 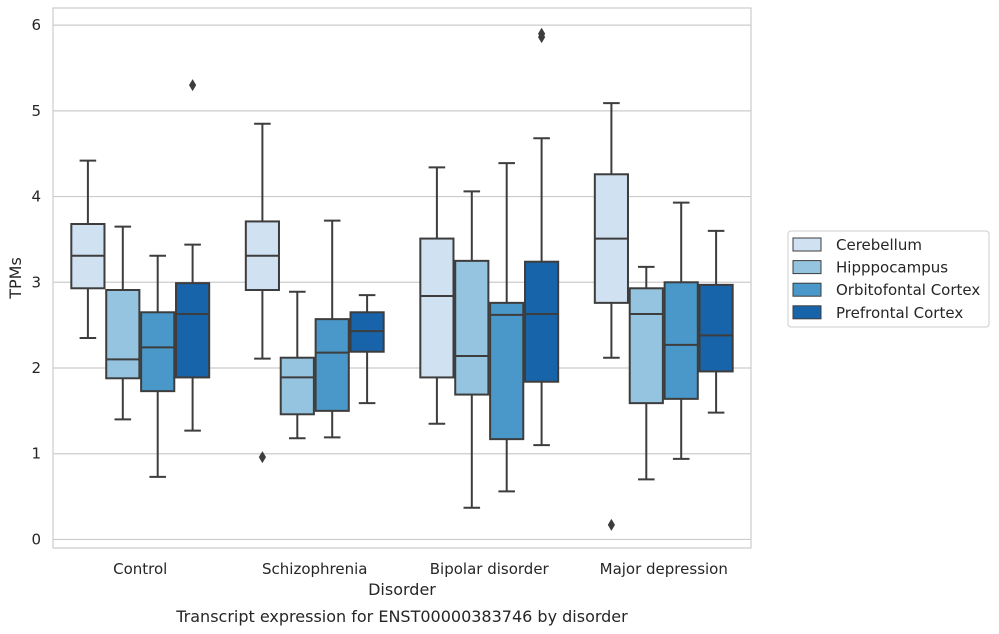 What do you see at coordinates (36, 111) in the screenshot?
I see `y-tick-label: 5` at bounding box center [36, 111].